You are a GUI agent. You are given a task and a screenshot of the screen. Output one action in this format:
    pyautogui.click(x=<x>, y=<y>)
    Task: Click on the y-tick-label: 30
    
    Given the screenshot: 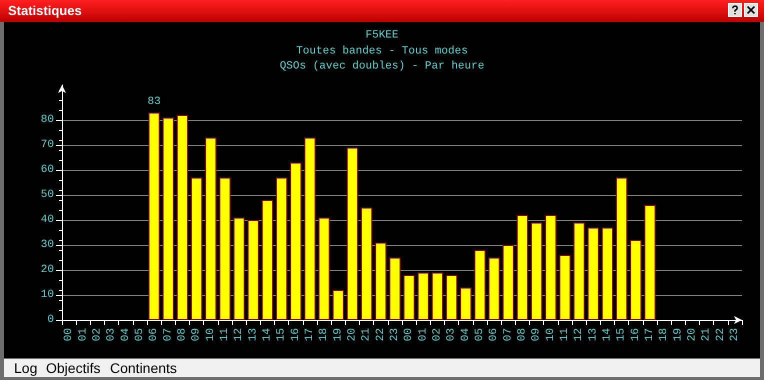 What is the action you would take?
    pyautogui.click(x=47, y=245)
    